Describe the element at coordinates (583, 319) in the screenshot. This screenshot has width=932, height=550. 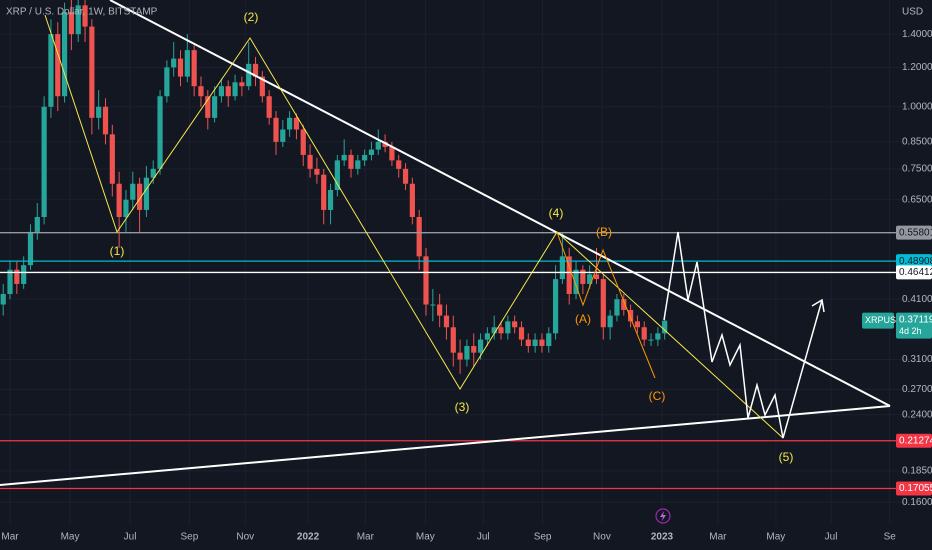
I see `wave-label: (A)` at that location.